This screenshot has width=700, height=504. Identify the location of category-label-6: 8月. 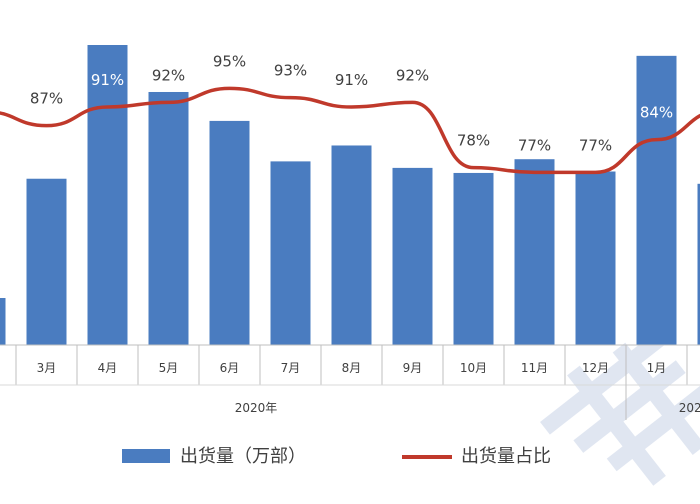
(352, 368).